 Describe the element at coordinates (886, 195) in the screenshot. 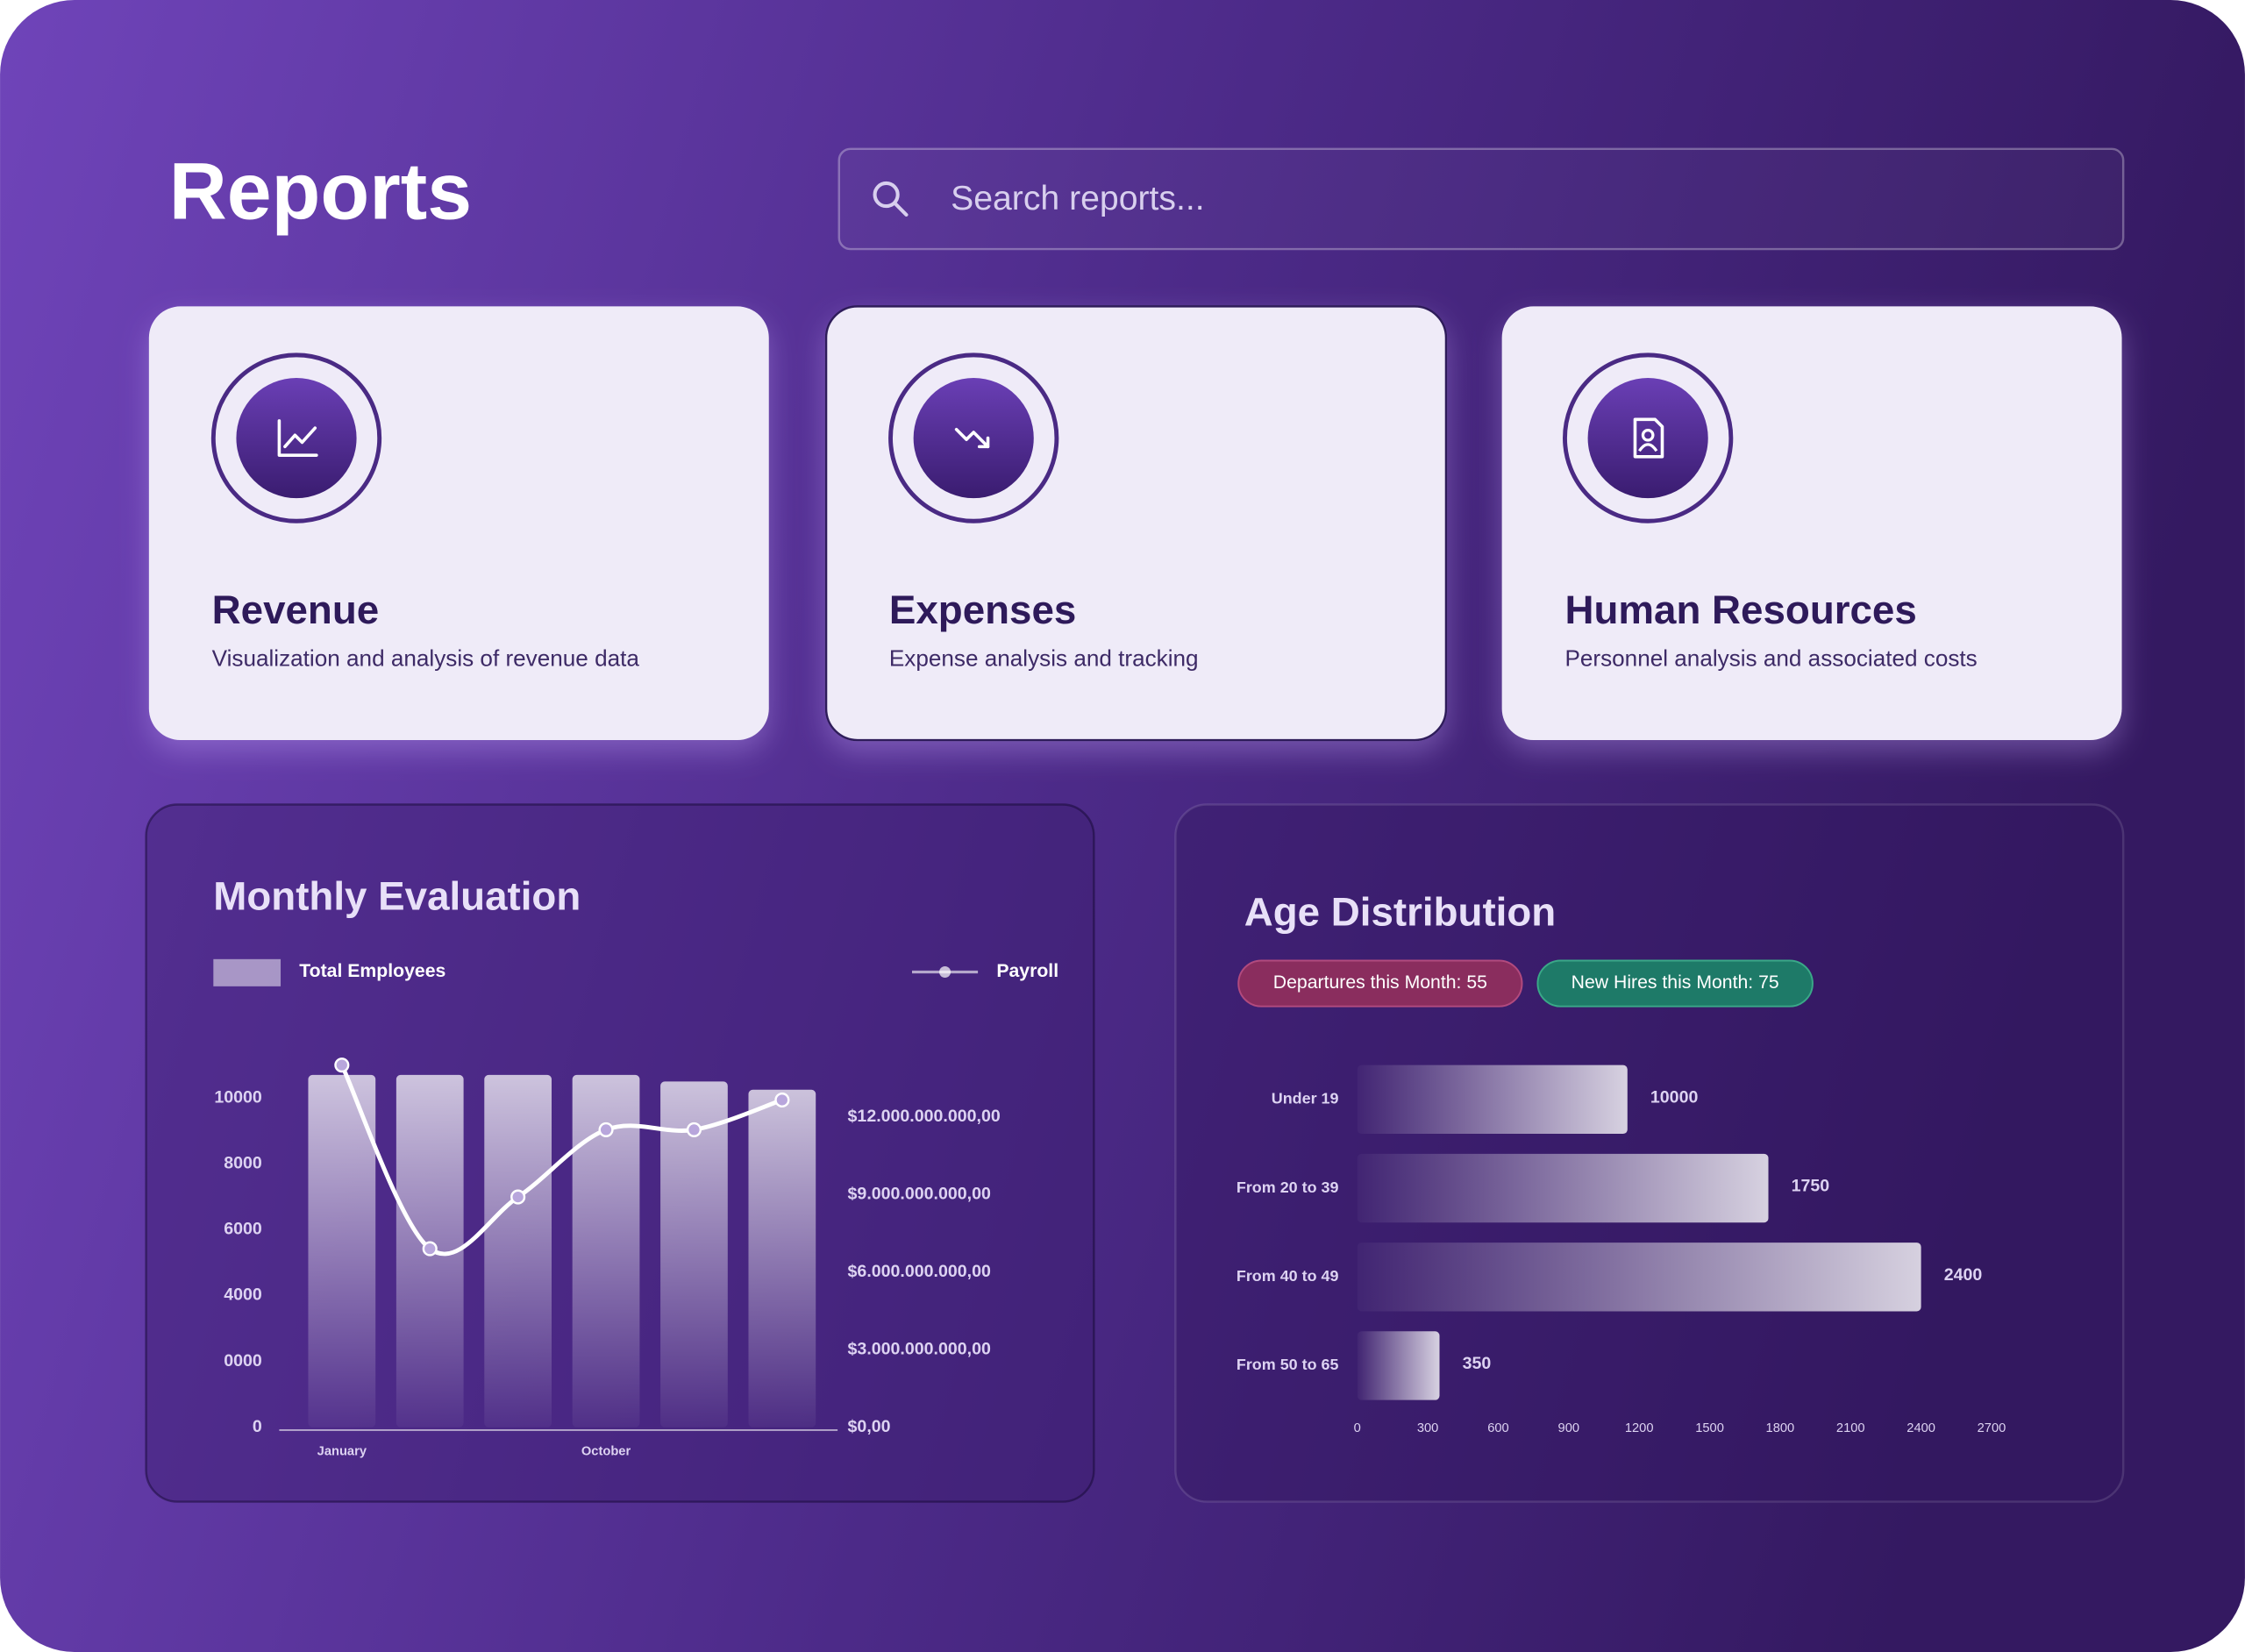

I see `search-icon` at that location.